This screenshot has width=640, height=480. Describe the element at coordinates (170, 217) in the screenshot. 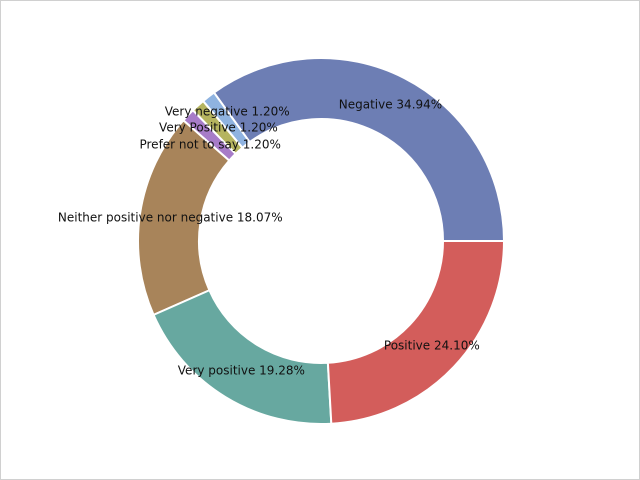

I see `label-neither-positive-nor-negative: Neither positive nor negative 18.07%` at that location.